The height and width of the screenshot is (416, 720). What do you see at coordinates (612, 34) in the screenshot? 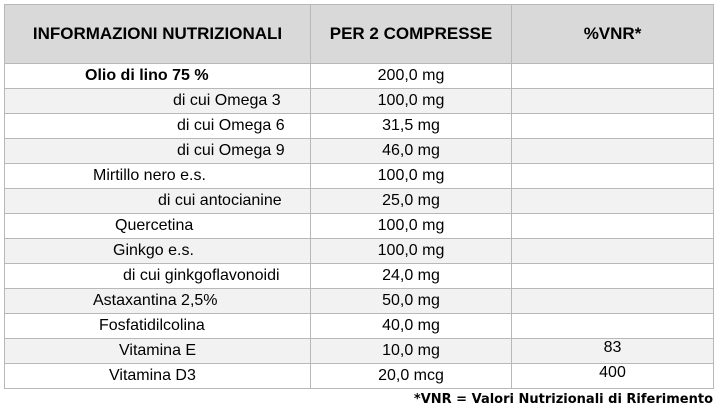
I see `header-vnr: %VNR*` at bounding box center [612, 34].